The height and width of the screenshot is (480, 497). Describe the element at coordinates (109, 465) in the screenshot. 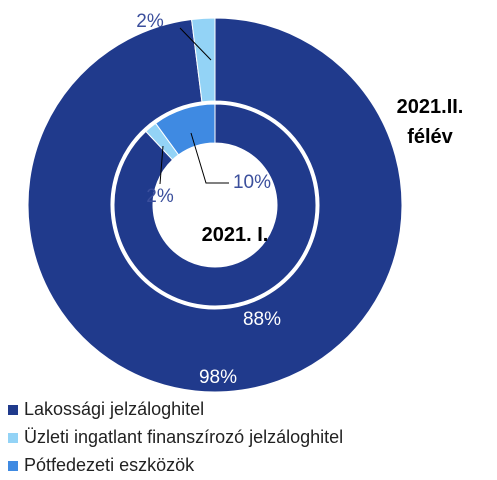

I see `legend-label: Pótfedezeti eszközök` at that location.